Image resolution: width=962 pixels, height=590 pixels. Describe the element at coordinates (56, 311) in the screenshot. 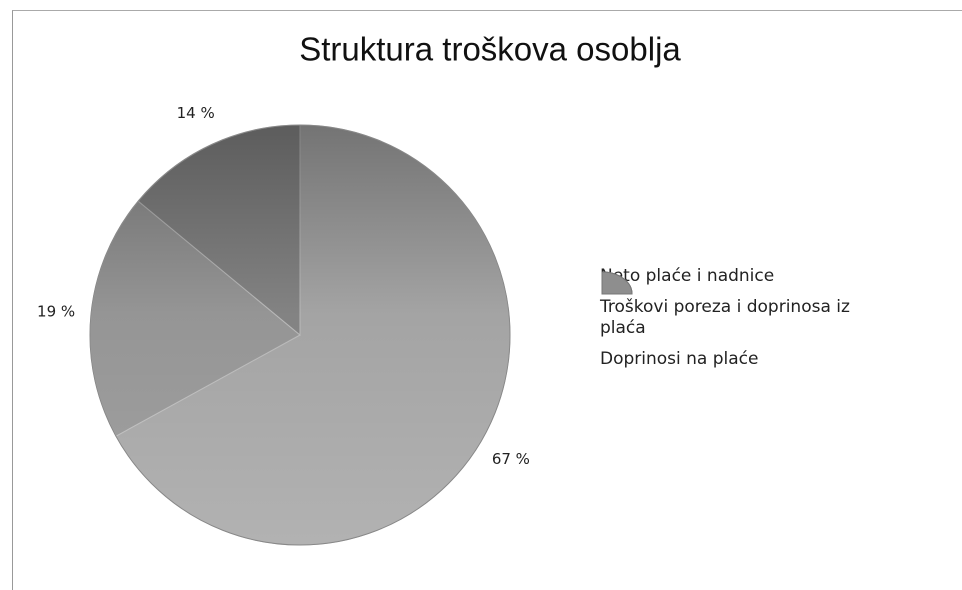

I see `slice-label: 19 %` at that location.